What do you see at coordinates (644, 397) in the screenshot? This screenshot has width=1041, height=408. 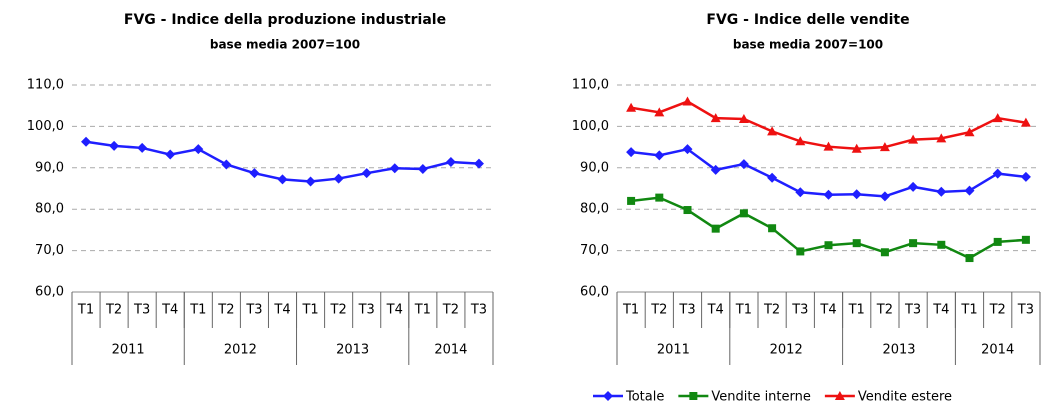 I see `legend-label: Totale` at bounding box center [644, 397].